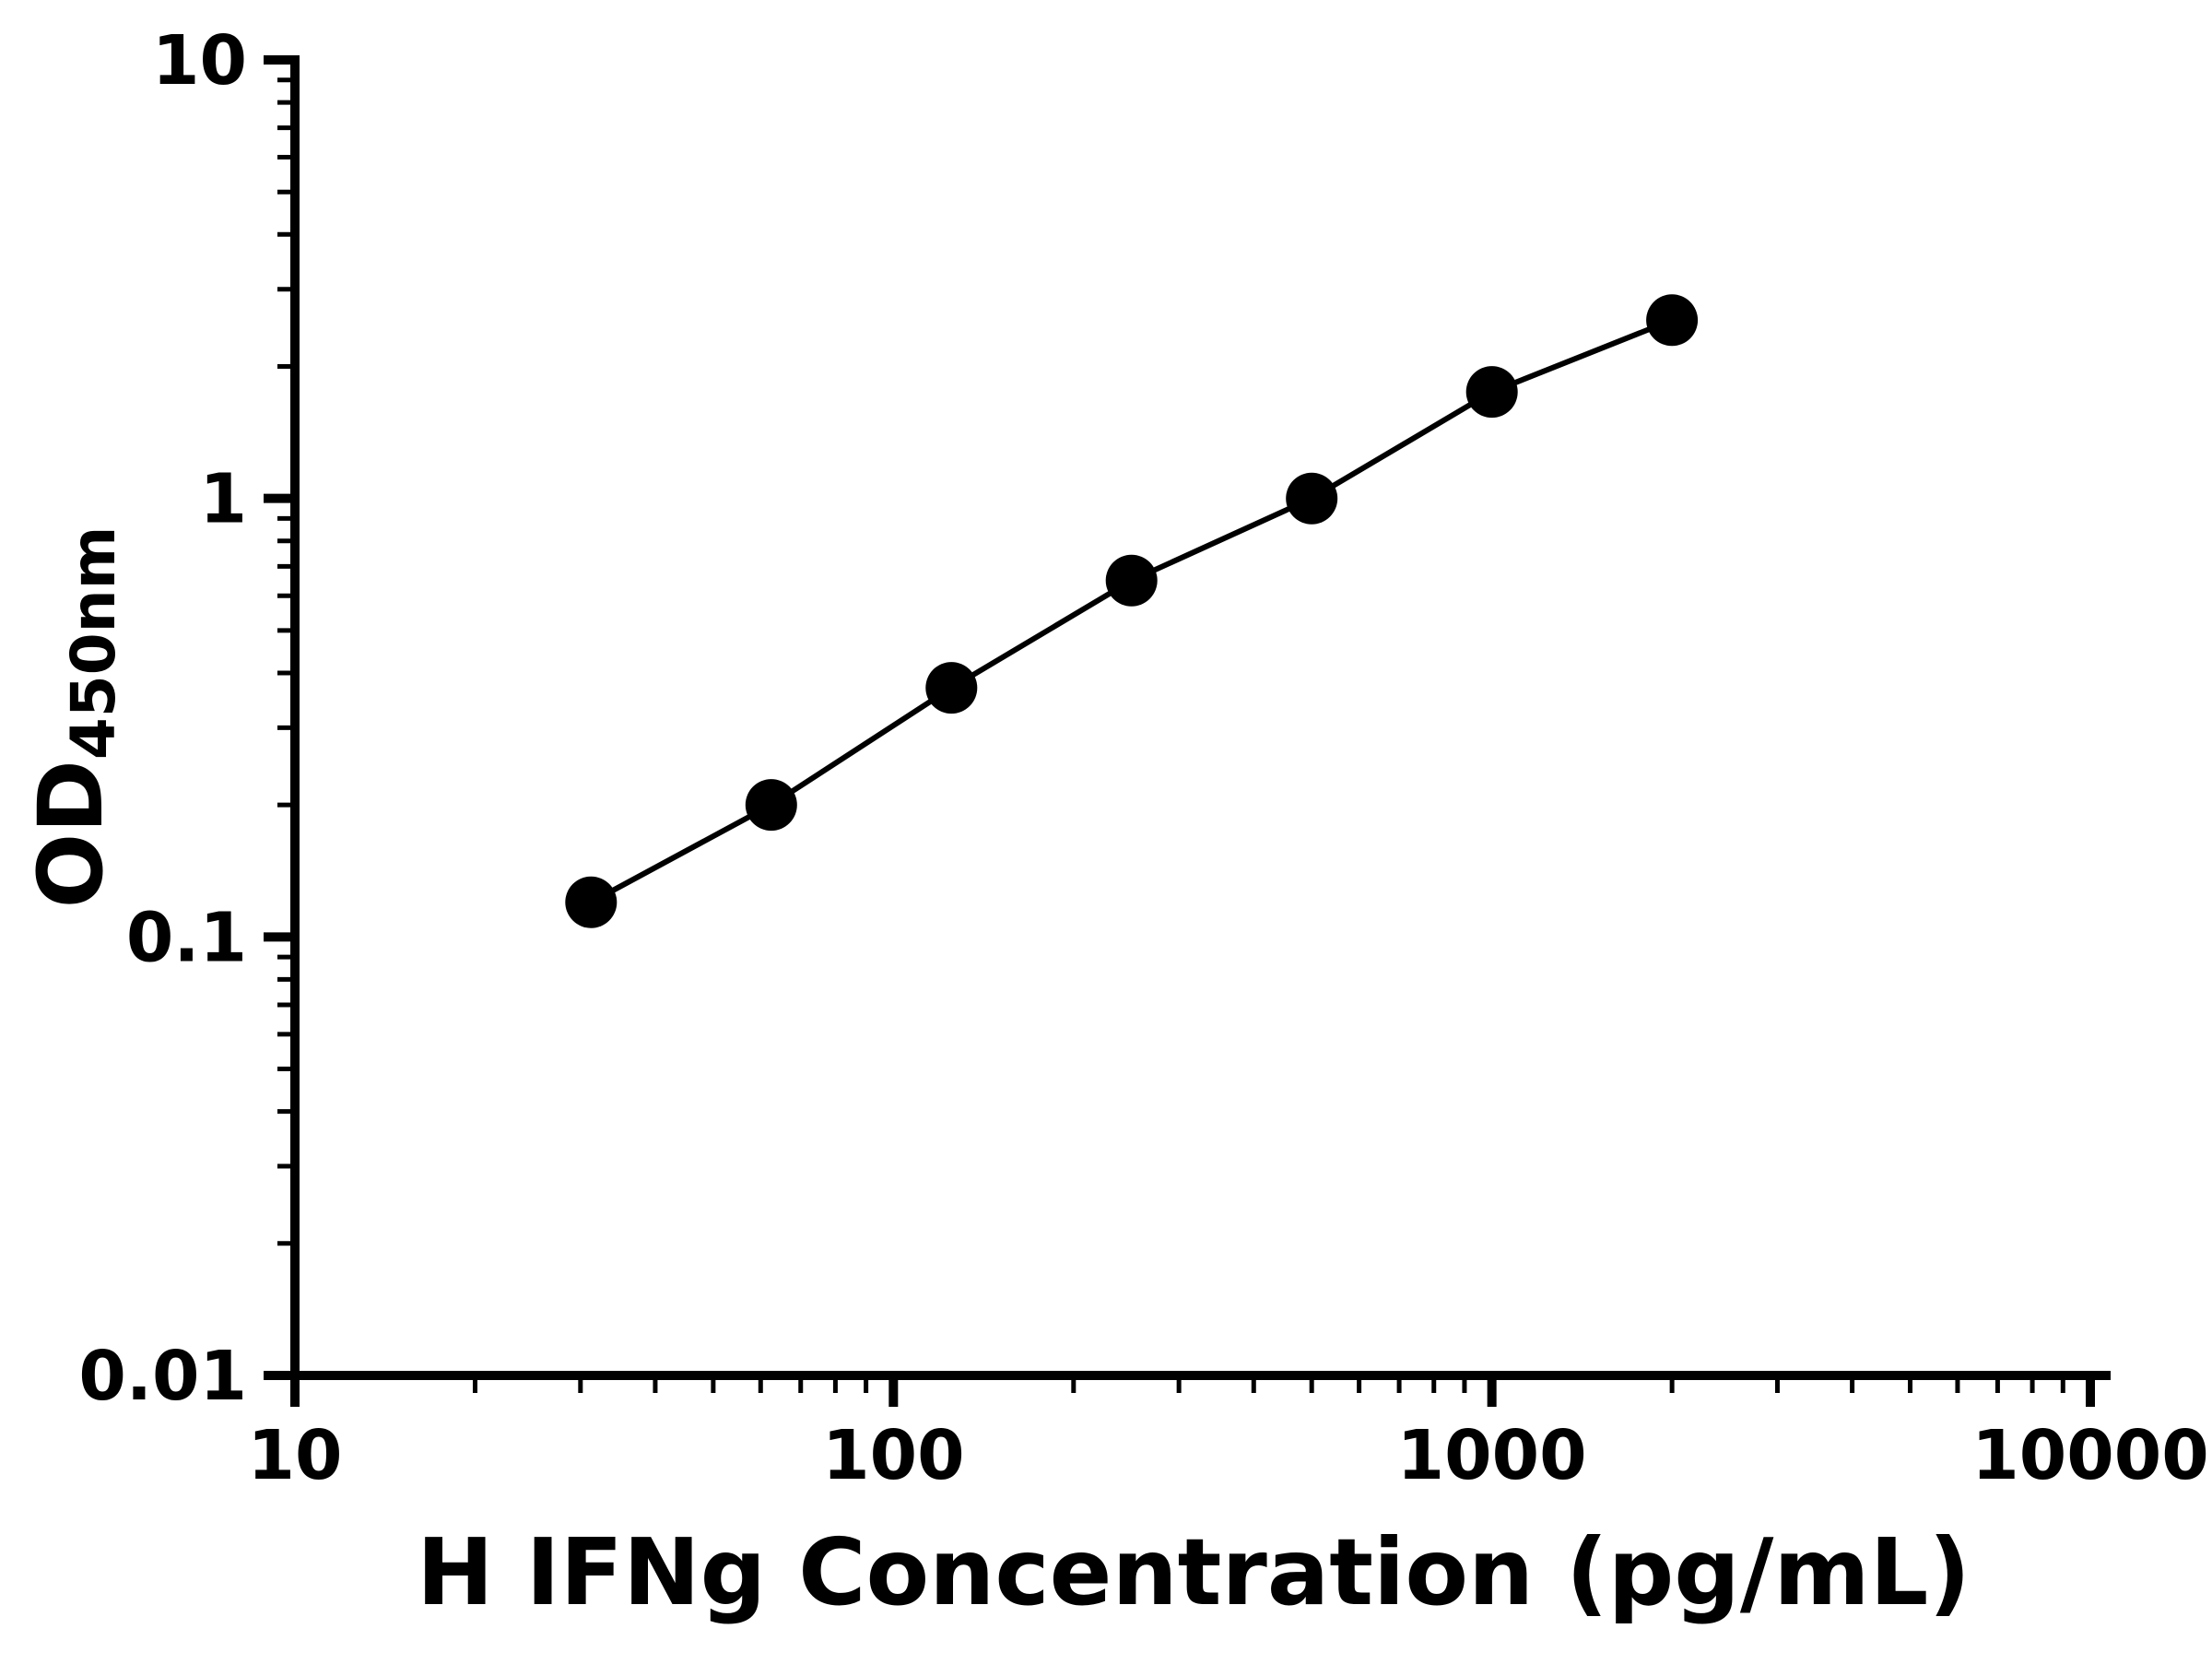  I want to click on x-axis-title: H IFNg Concentration (pg/mL), so click(1194, 1572).